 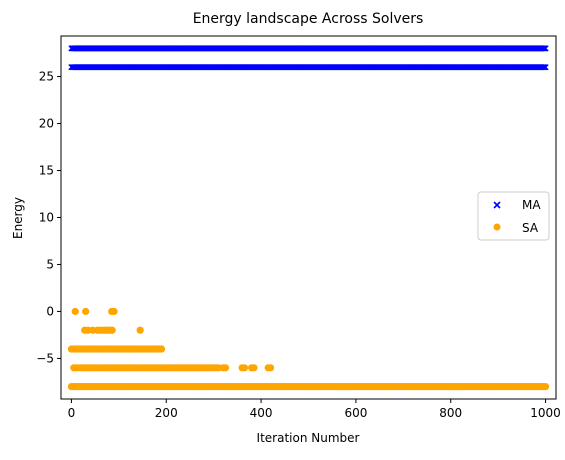 What do you see at coordinates (450, 413) in the screenshot?
I see `x-tick-label: 800` at bounding box center [450, 413].